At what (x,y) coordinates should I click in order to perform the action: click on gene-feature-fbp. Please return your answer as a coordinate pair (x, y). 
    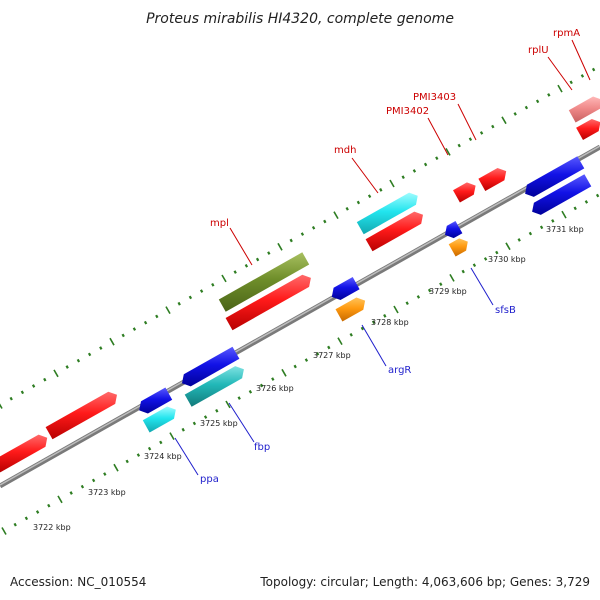
    Looking at the image, I should click on (214, 386).